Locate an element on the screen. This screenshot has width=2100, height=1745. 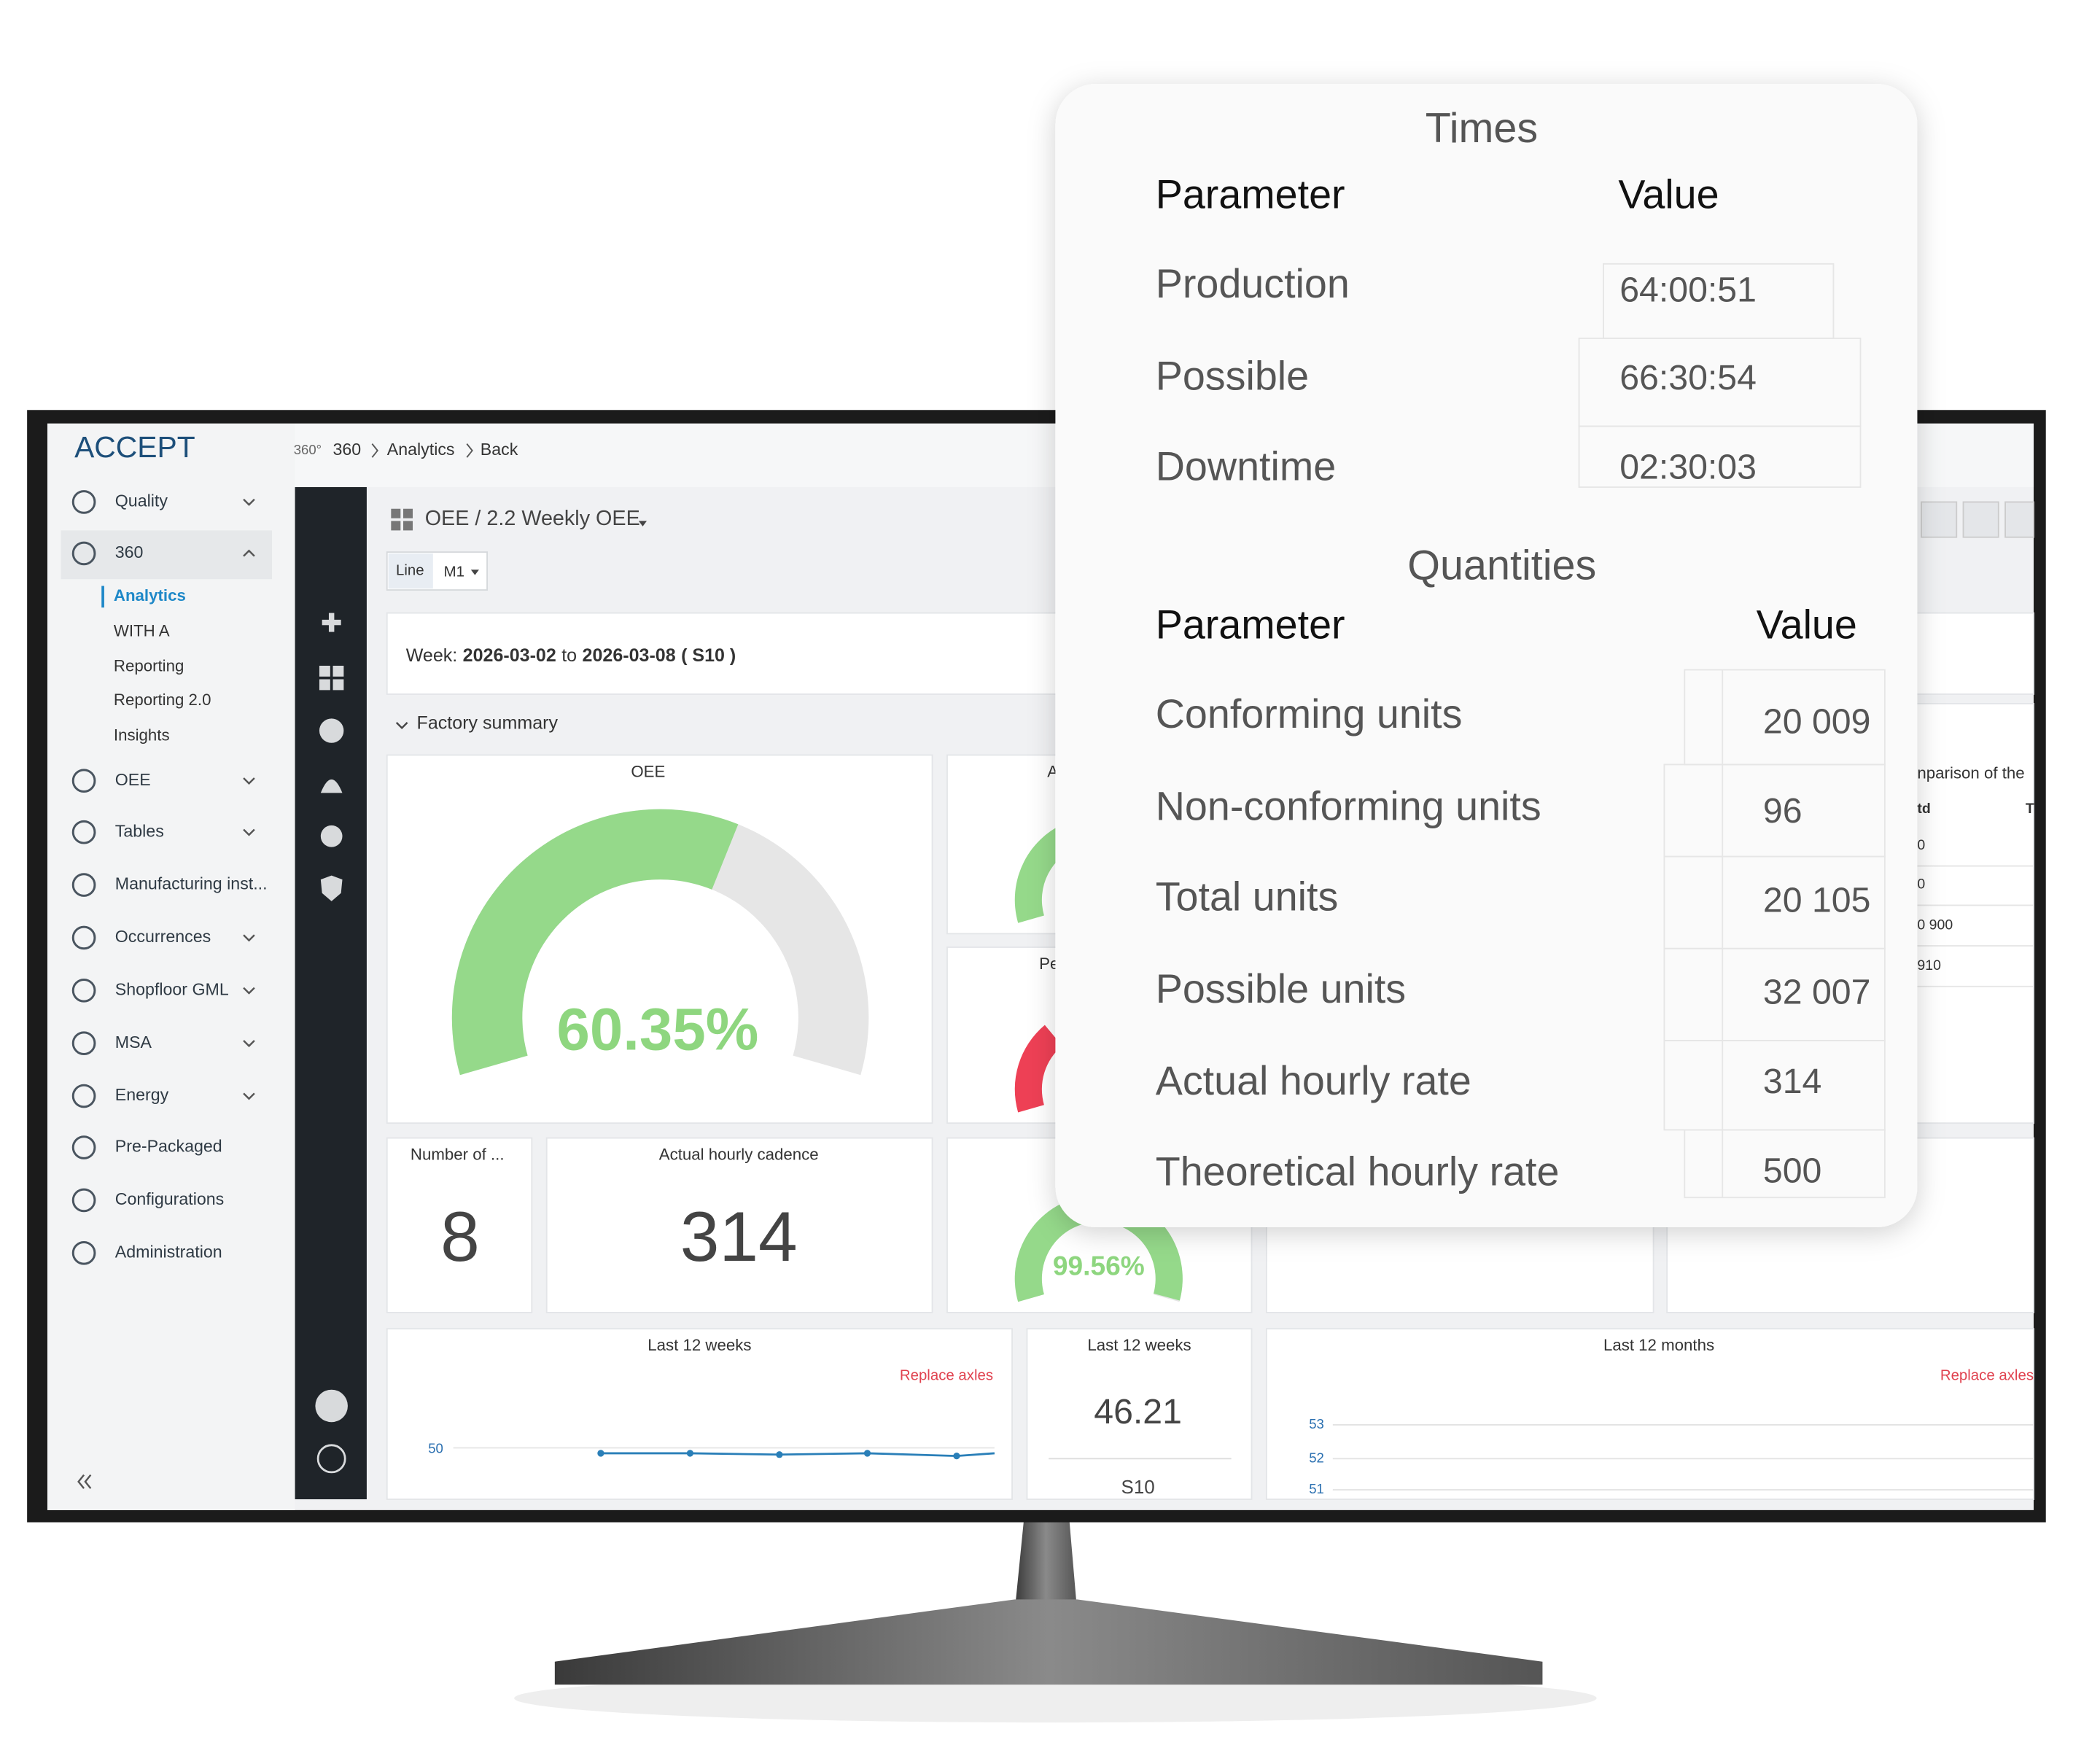
filter-label-bg is located at coordinates (410, 571).